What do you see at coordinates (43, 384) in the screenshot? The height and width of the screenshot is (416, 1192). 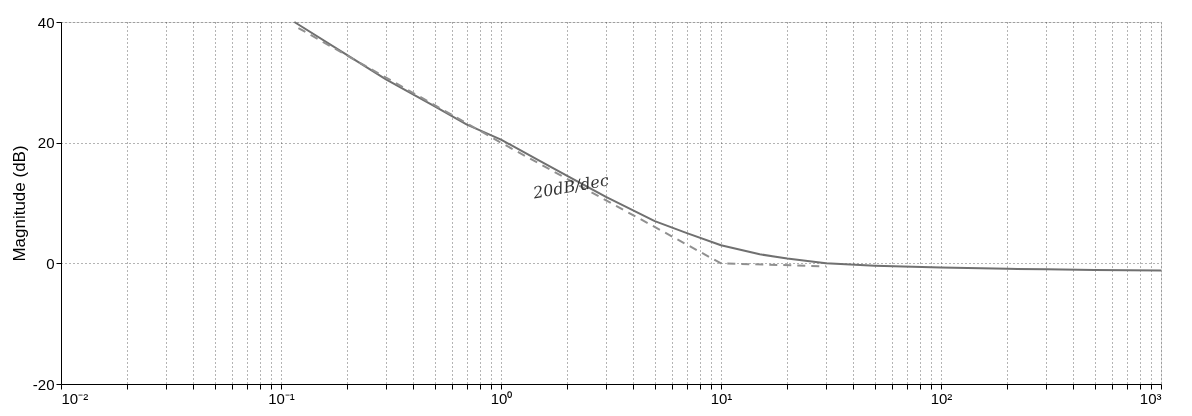 I see `y-tick-label: -20` at bounding box center [43, 384].